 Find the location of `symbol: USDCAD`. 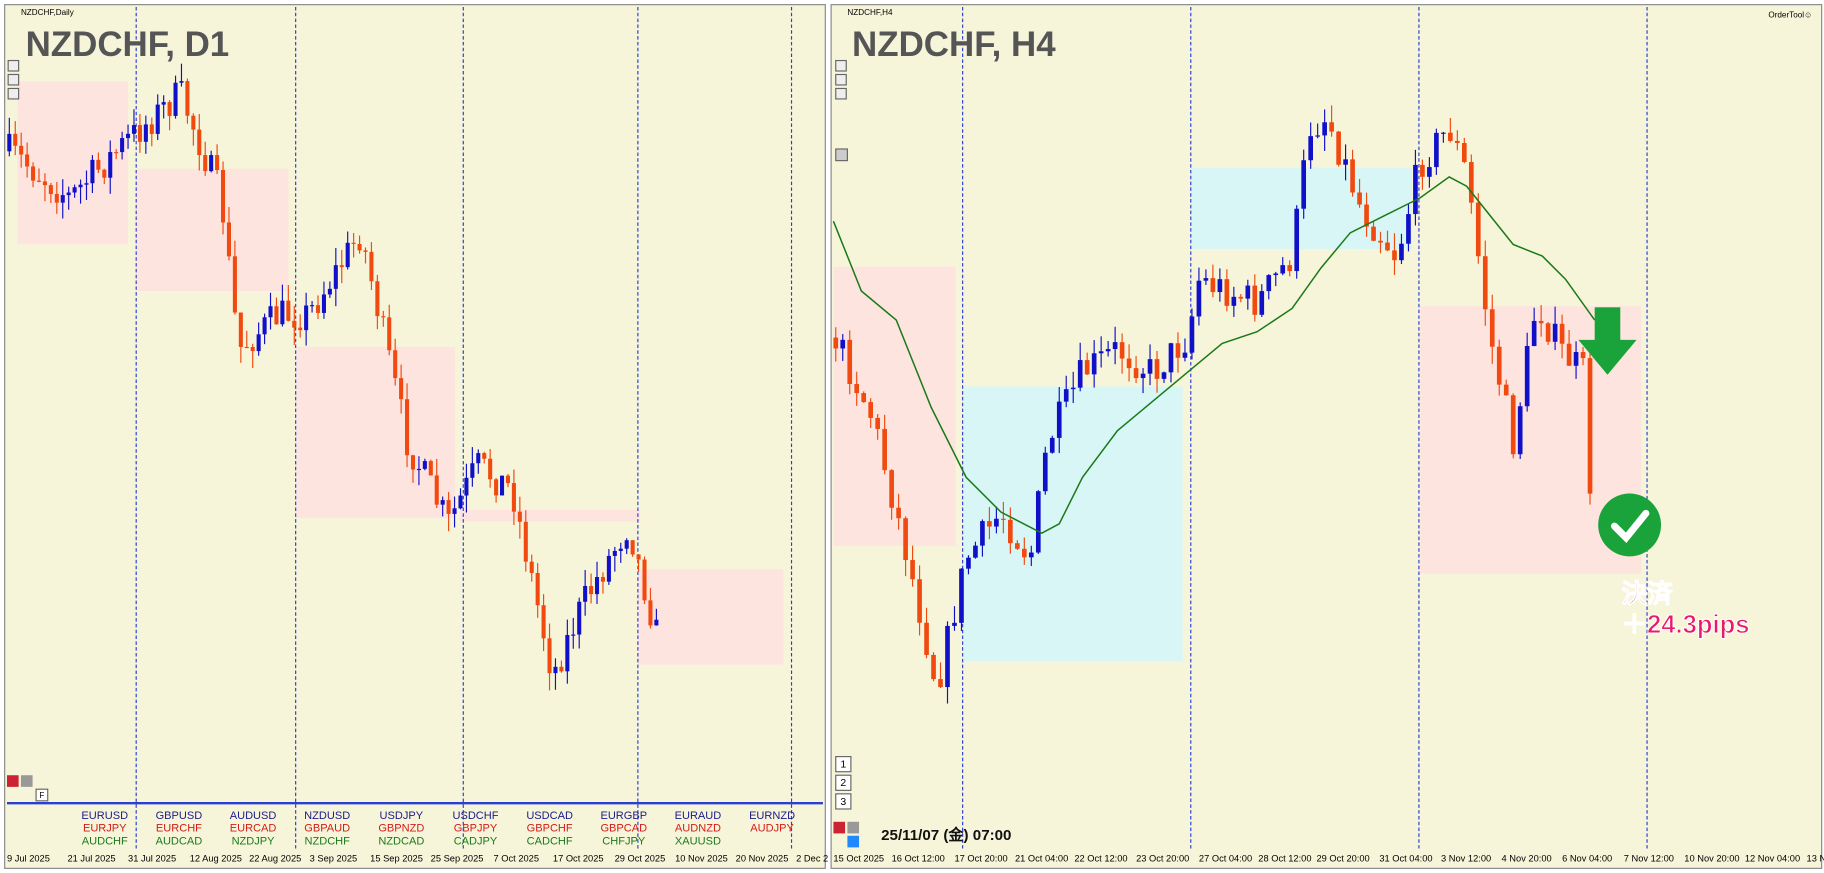

symbol: USDCAD is located at coordinates (549, 816).